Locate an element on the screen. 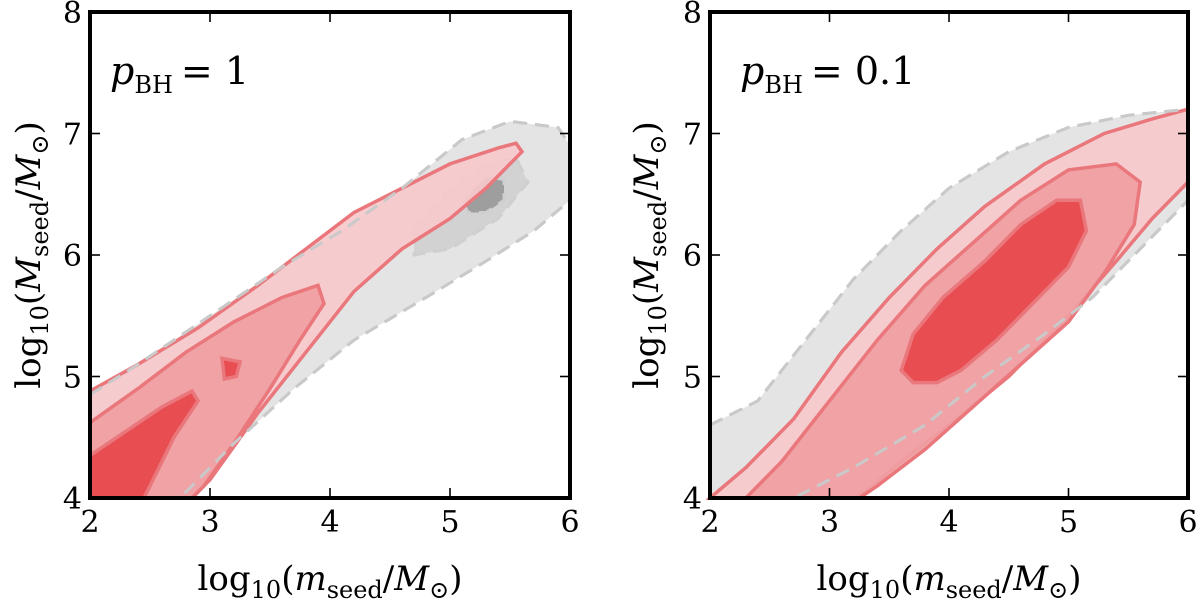  right-y-tick-label-7: 7 is located at coordinates (692, 135).